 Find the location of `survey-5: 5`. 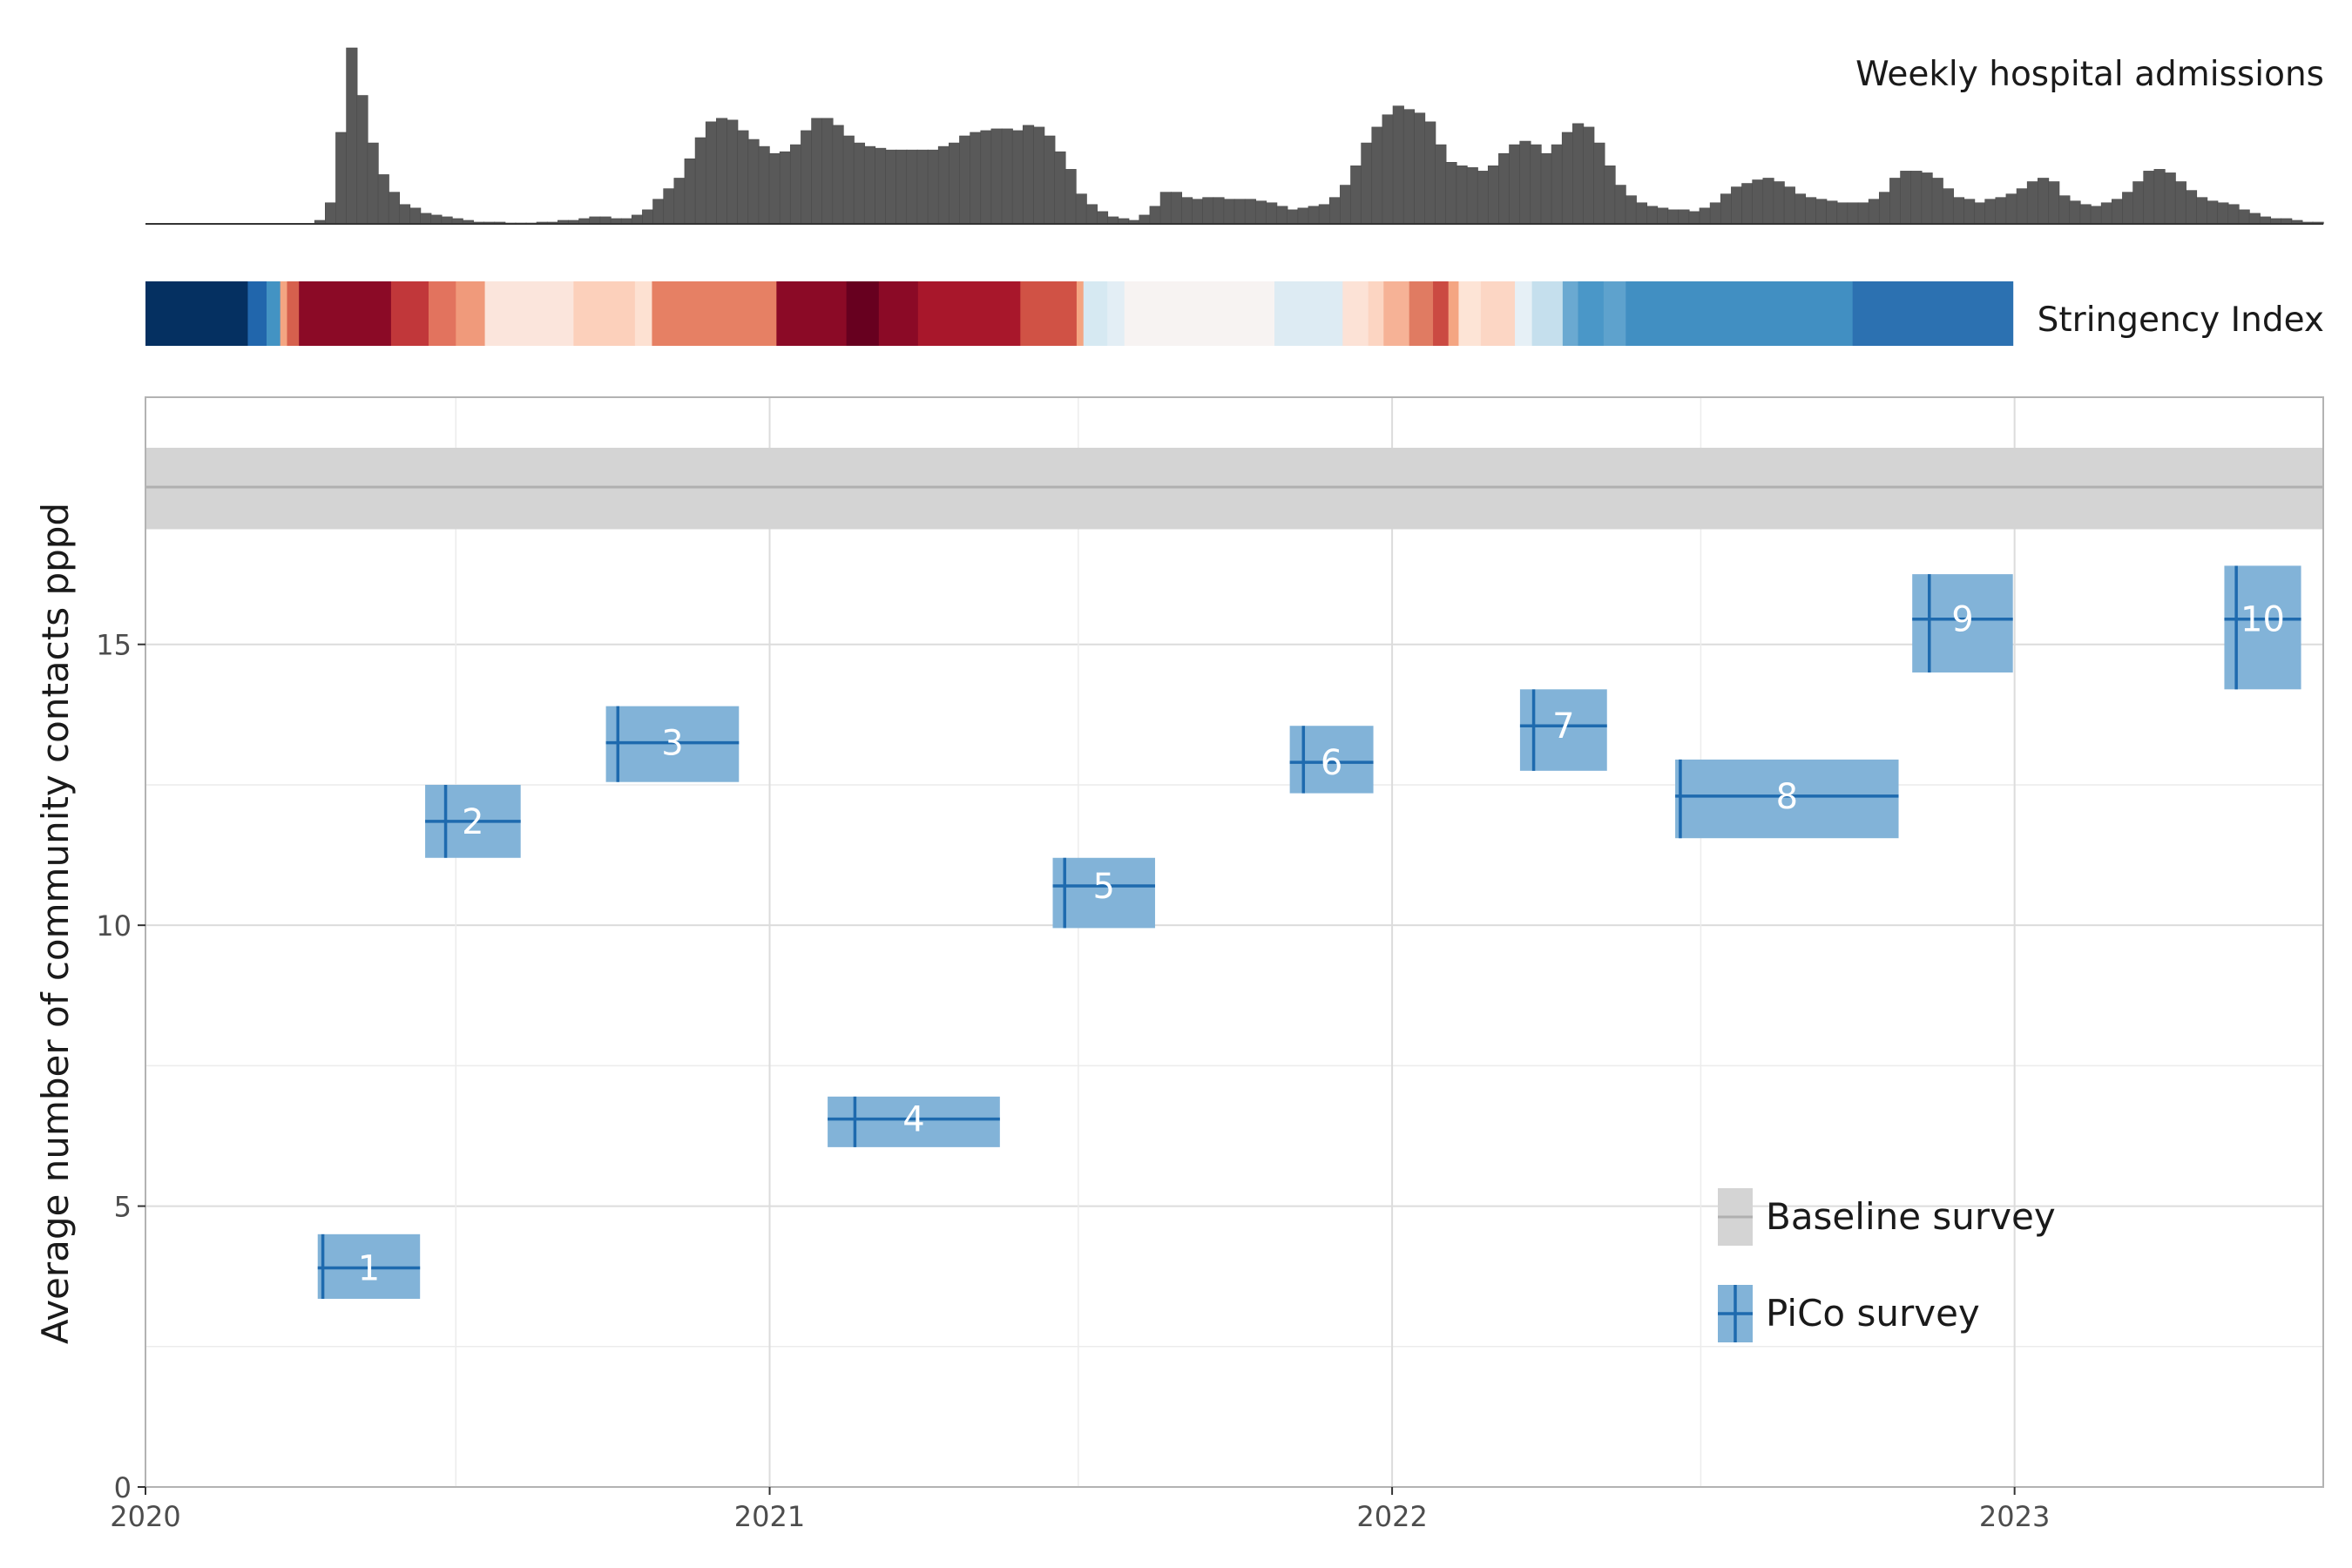

survey-5: 5 is located at coordinates (1103, 893).